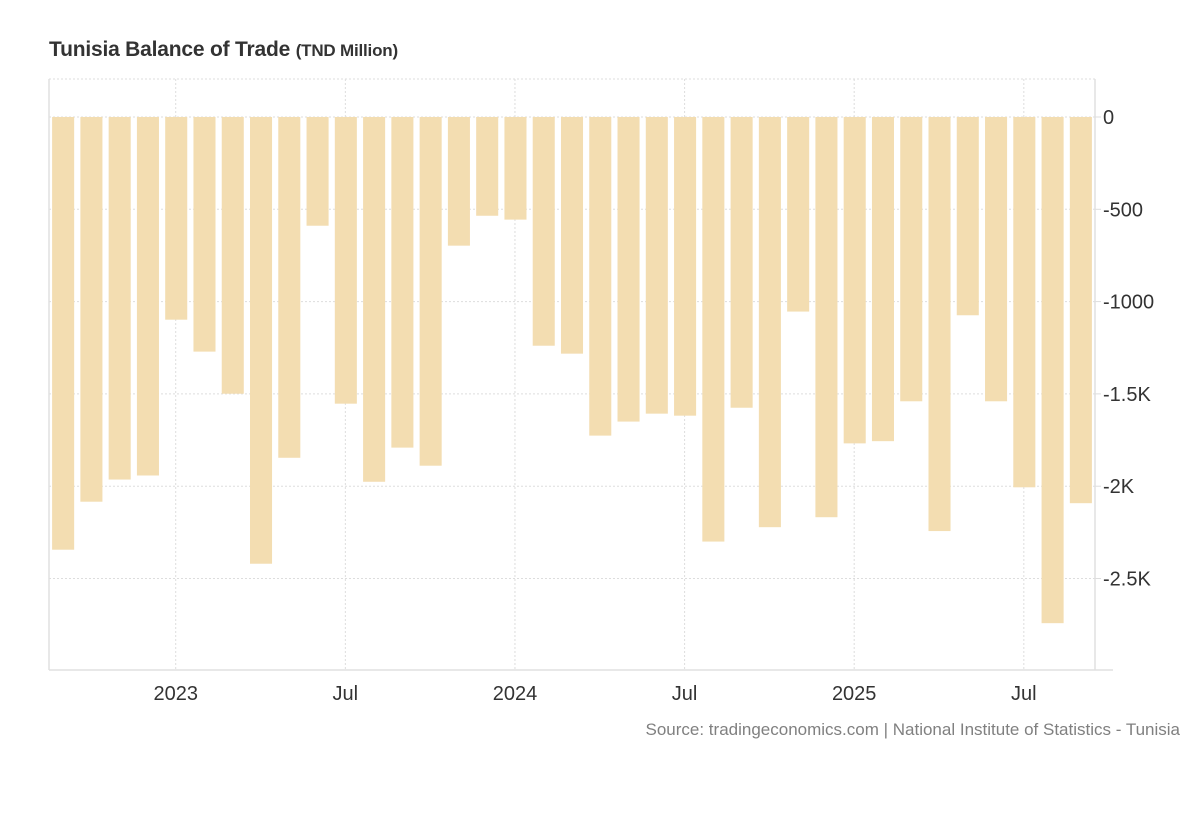 This screenshot has height=820, width=1200. What do you see at coordinates (487, 166) in the screenshot?
I see `bar-dec-2023` at bounding box center [487, 166].